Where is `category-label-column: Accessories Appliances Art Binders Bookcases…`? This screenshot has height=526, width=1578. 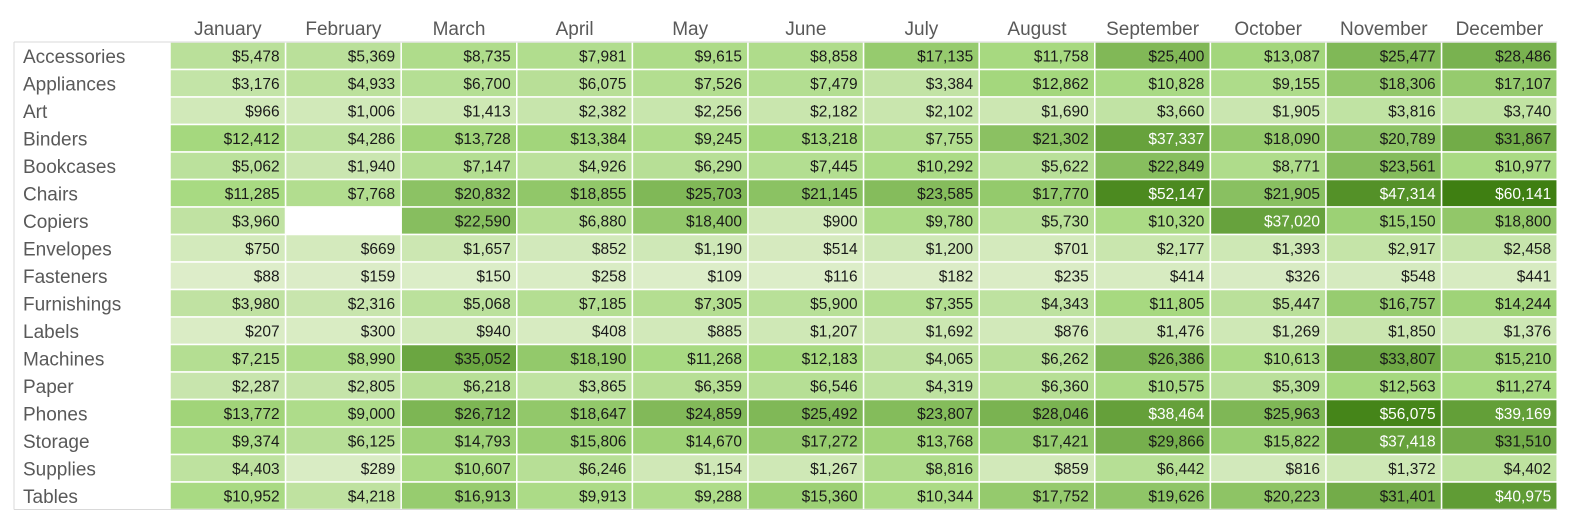 category-label-column: Accessories Appliances Art Binders Bookcases… is located at coordinates (74, 277).